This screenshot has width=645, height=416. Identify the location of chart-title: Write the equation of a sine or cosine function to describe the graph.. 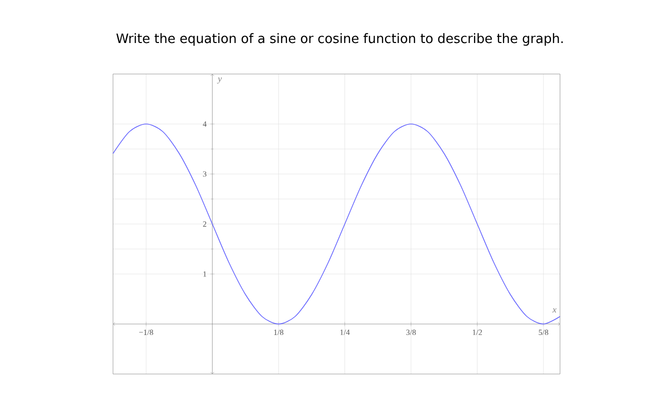
(339, 39).